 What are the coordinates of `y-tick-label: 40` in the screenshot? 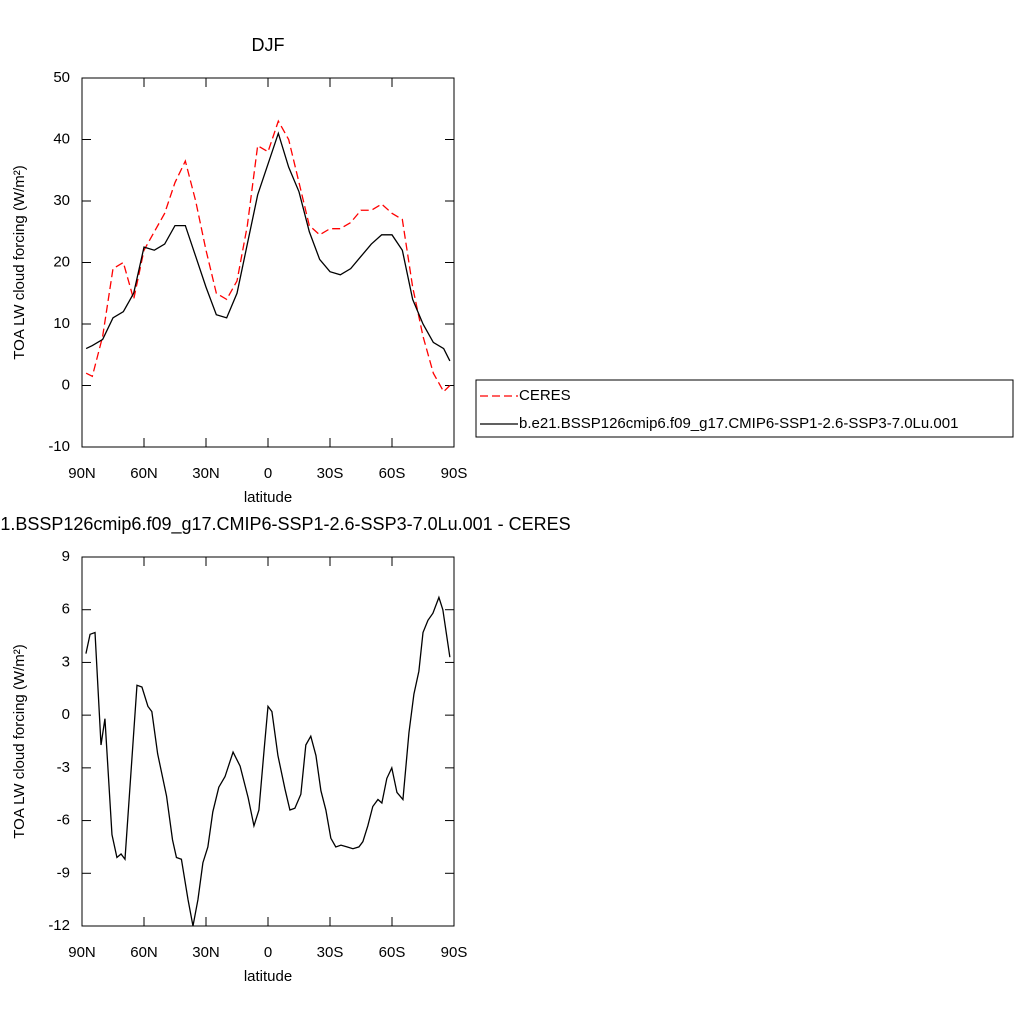 It's located at (61, 138).